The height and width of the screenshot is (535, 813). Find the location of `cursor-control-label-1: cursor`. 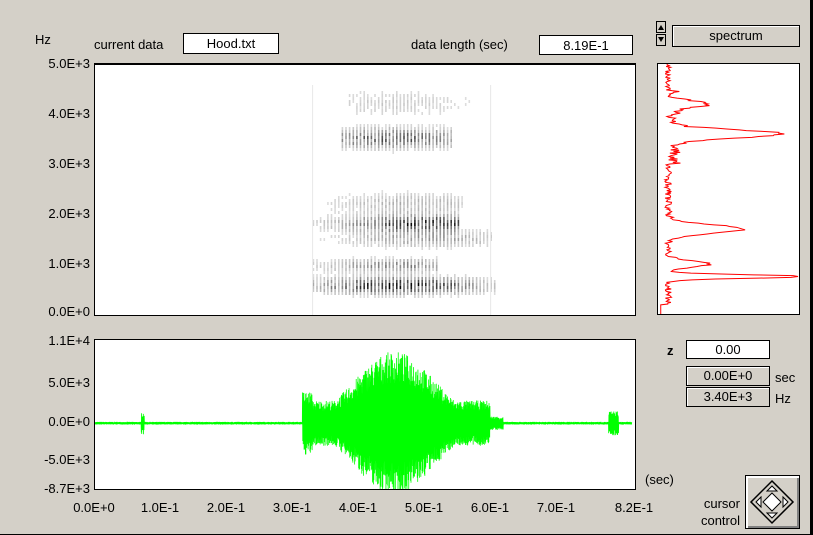

cursor-control-label-1: cursor is located at coordinates (721, 503).